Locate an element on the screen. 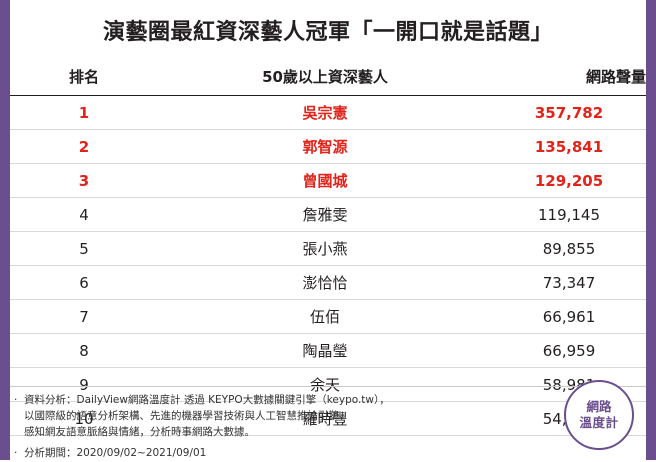  table-header-row: 排名 50歲以上資深藝人 網路聲量 is located at coordinates (328, 78).